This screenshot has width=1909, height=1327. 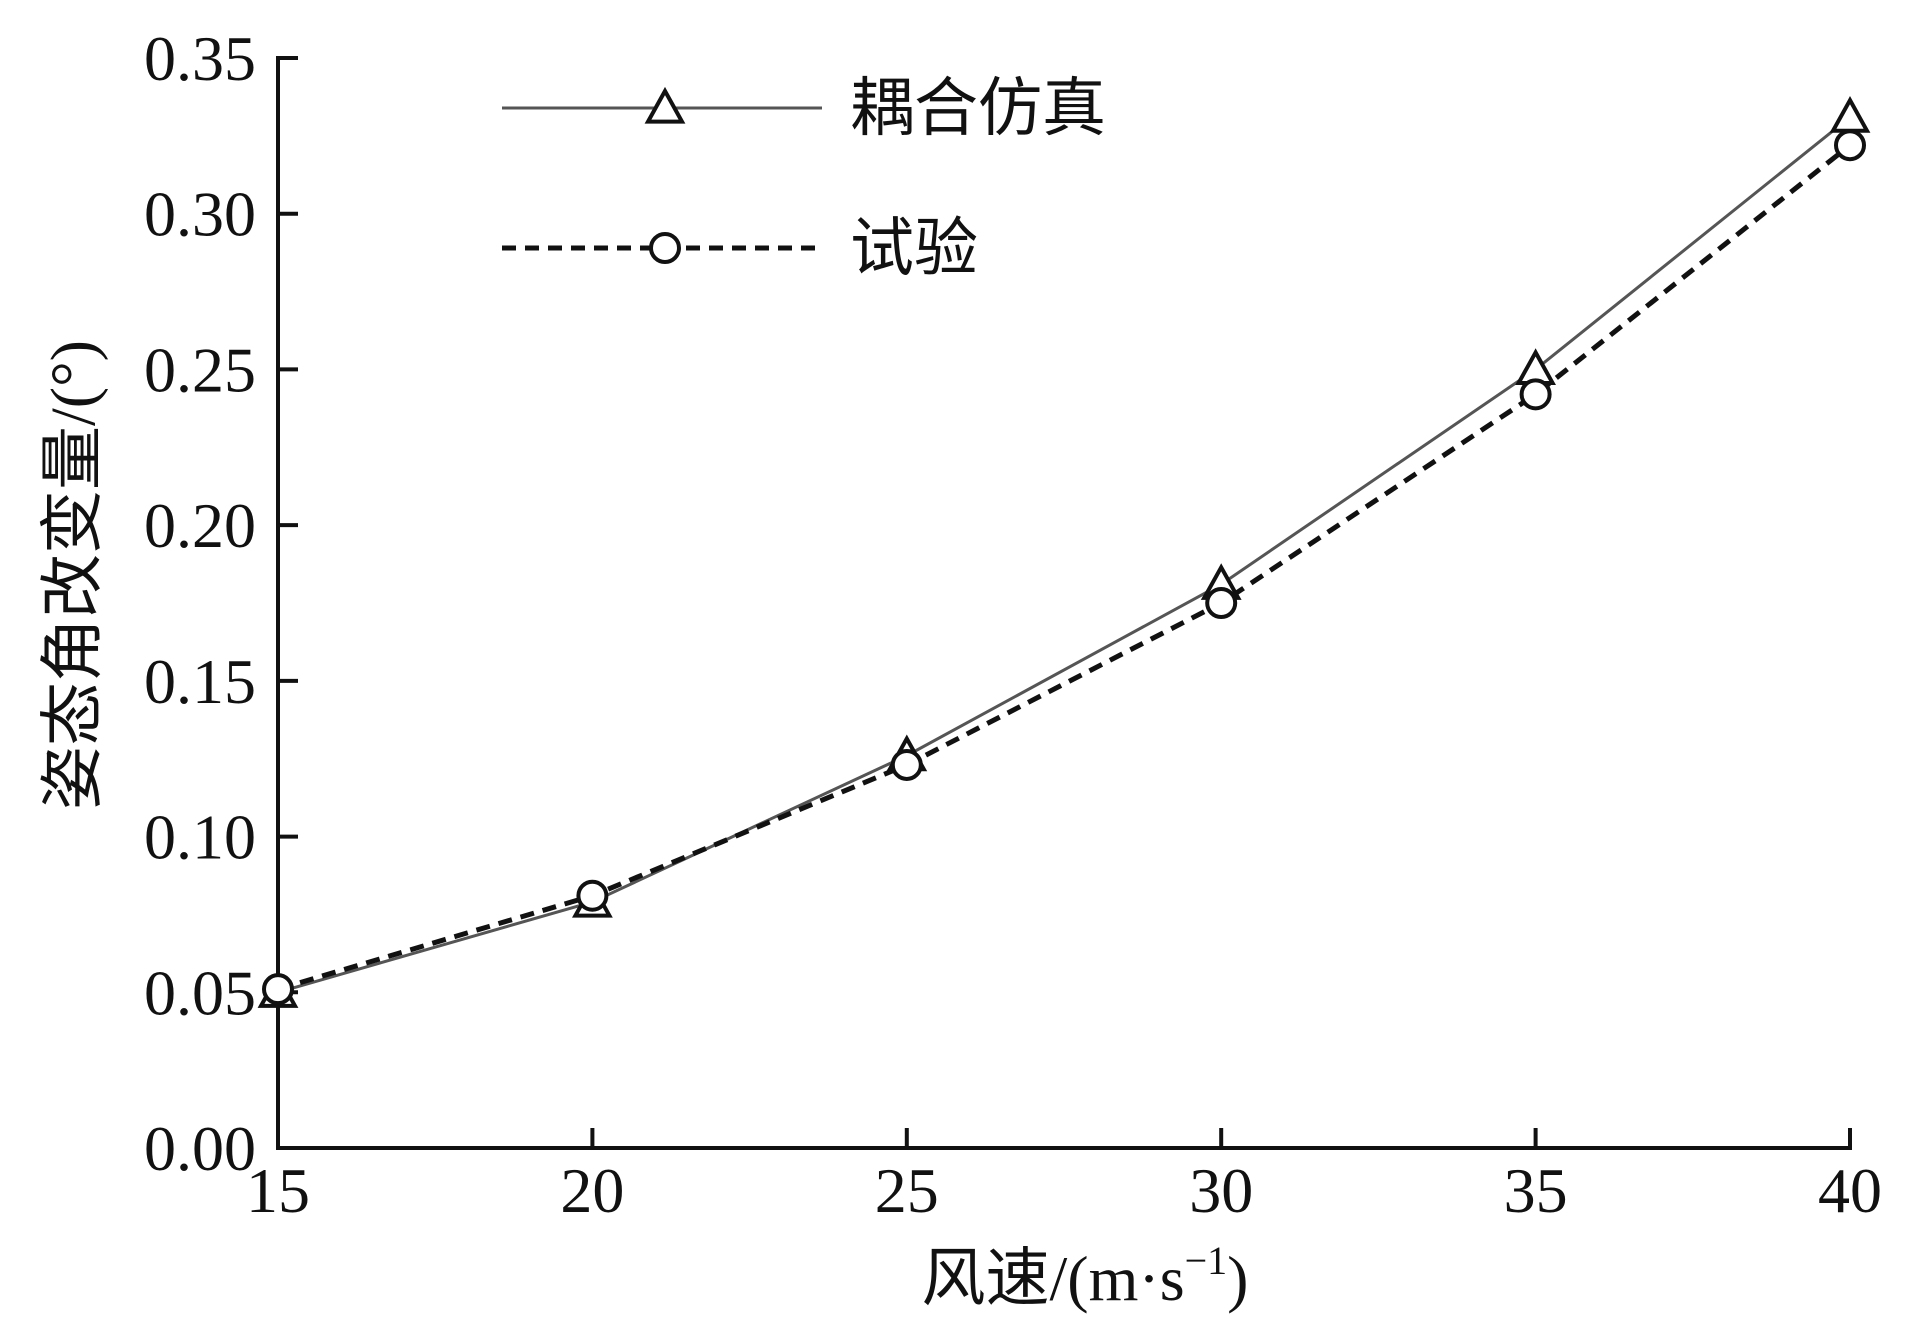 What do you see at coordinates (914, 248) in the screenshot?
I see `legend-label: 试验` at bounding box center [914, 248].